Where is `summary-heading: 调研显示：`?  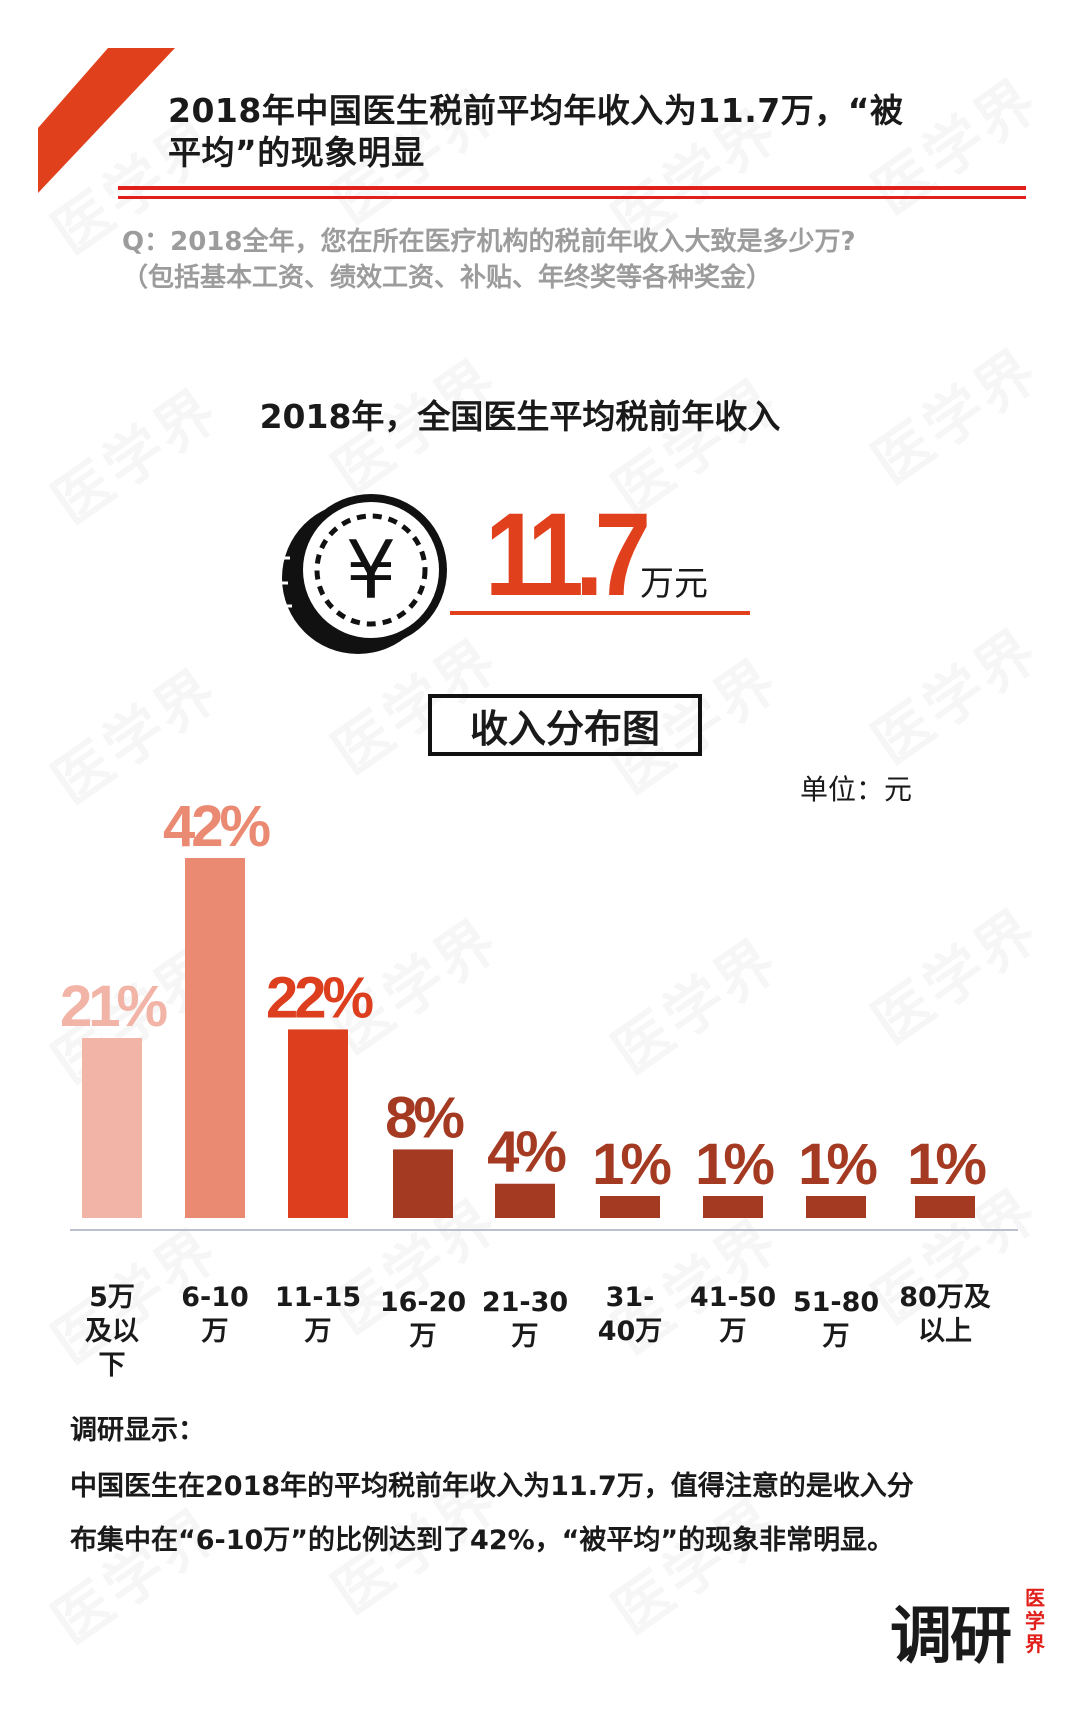 summary-heading: 调研显示： is located at coordinates (137, 1430).